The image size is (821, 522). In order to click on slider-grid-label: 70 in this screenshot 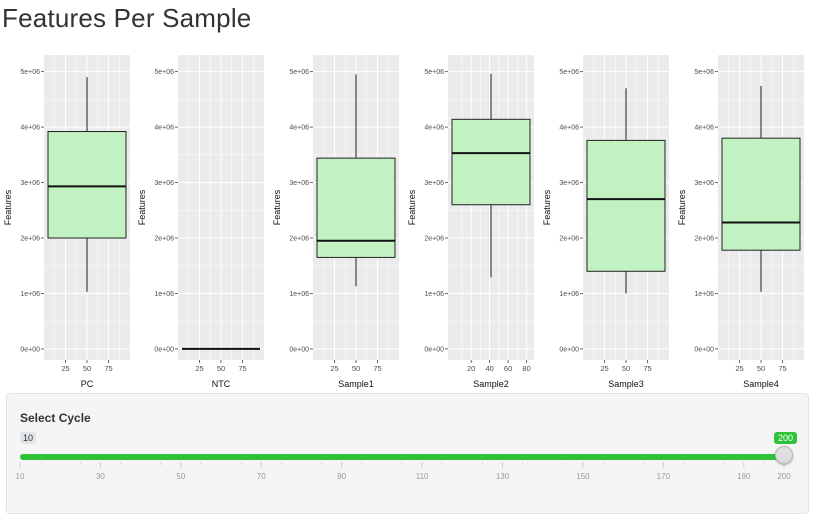, I will do `click(261, 476)`.